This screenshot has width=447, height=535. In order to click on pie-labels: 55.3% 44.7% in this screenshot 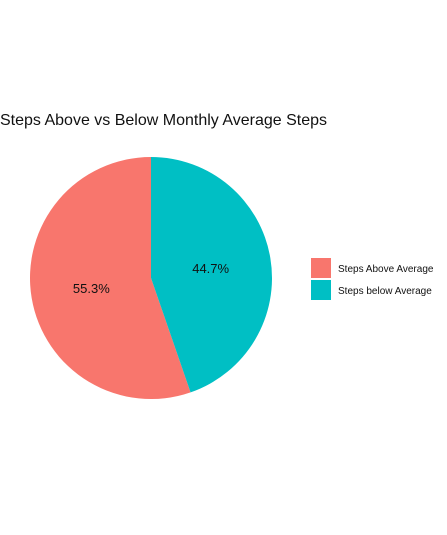, I will do `click(151, 278)`.